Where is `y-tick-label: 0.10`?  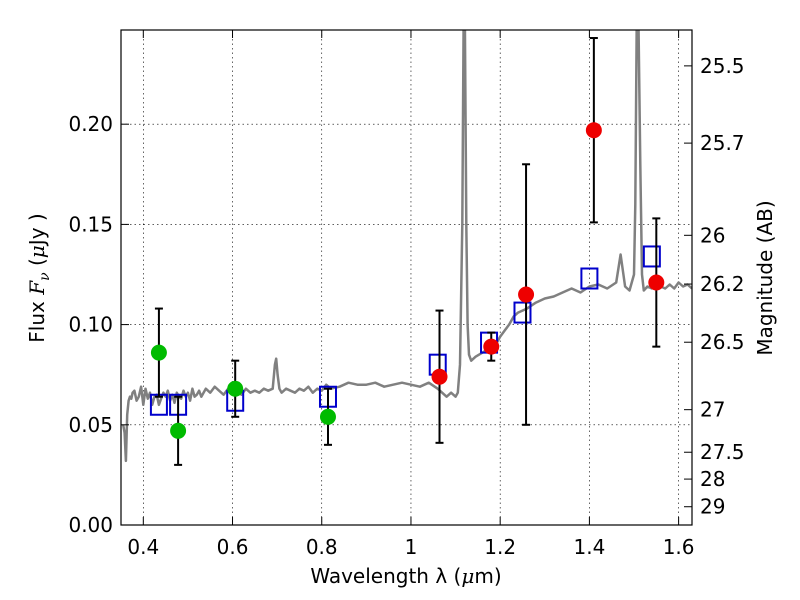 y-tick-label: 0.10 is located at coordinates (90, 325).